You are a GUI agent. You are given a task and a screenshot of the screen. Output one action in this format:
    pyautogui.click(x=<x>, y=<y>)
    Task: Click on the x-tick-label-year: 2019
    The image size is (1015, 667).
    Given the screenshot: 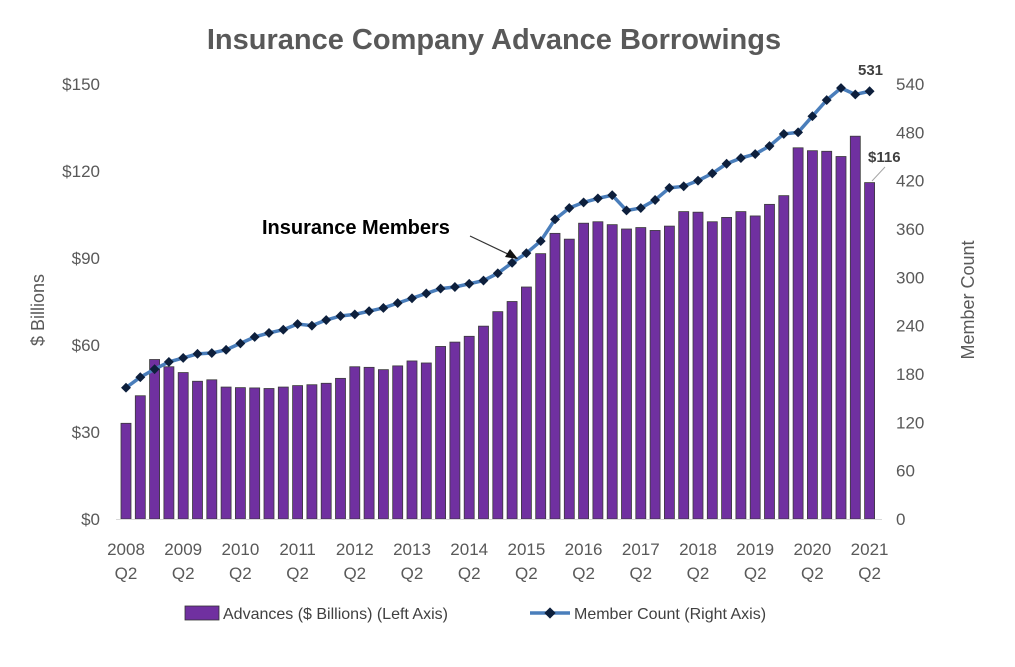 What is the action you would take?
    pyautogui.click(x=755, y=549)
    